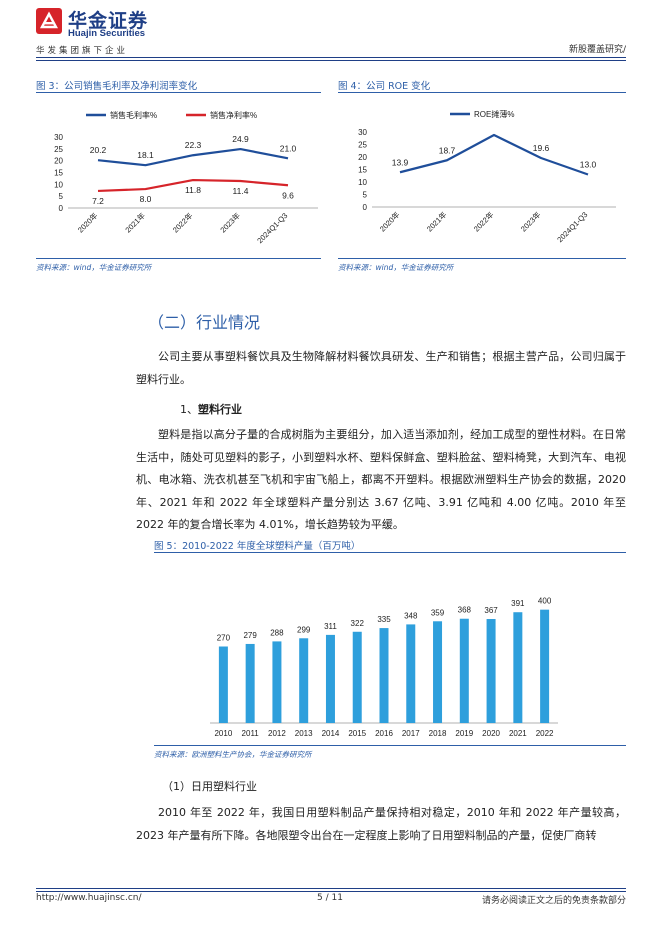  Describe the element at coordinates (220, 409) in the screenshot. I see `subsection-title: 塑料行业` at that location.